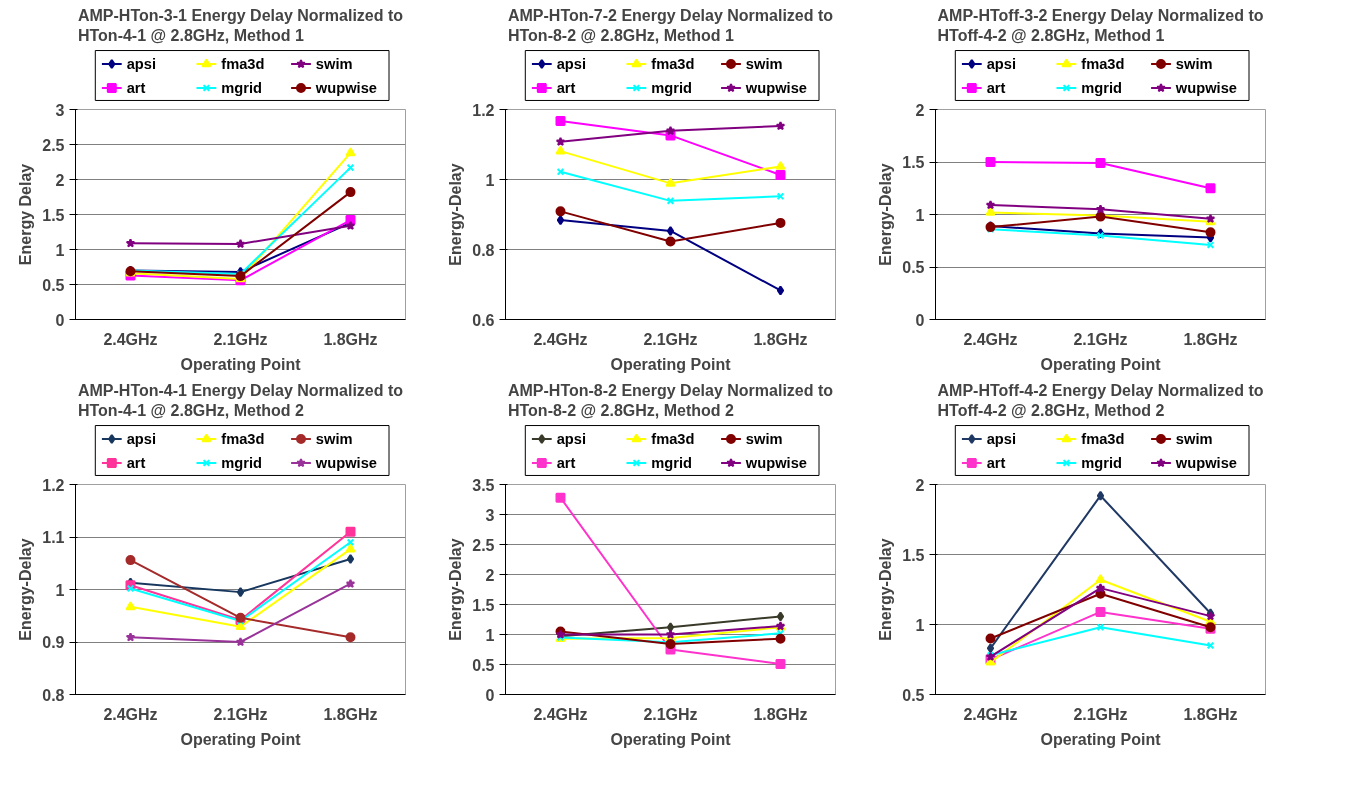 The image size is (1372, 796). What do you see at coordinates (53, 642) in the screenshot?
I see `y-tick-label: 0.9` at bounding box center [53, 642].